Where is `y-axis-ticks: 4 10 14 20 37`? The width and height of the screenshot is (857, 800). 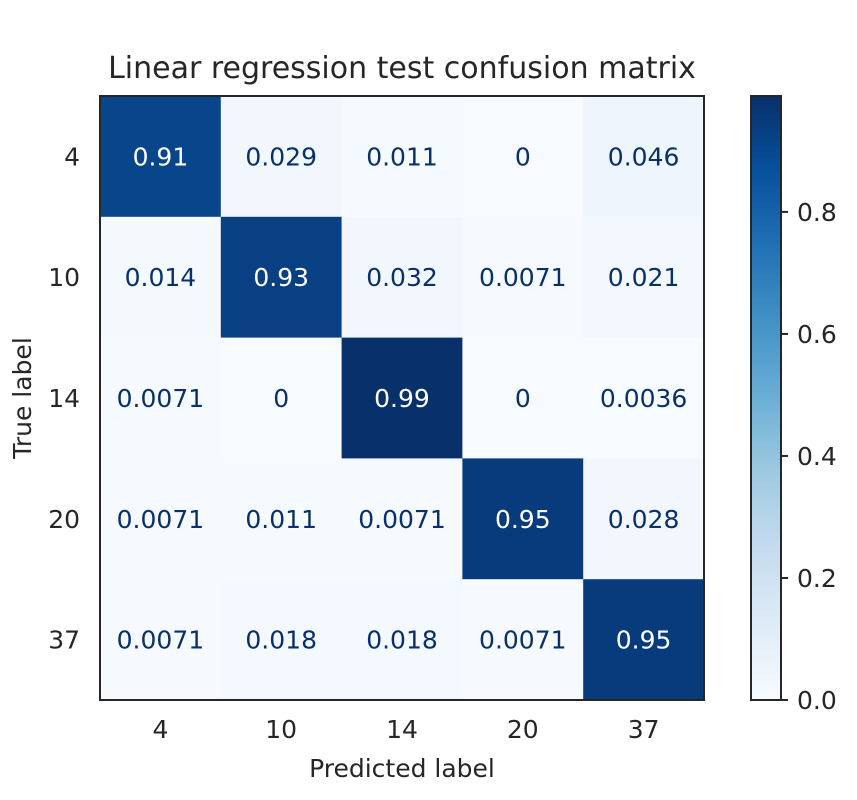
y-axis-ticks: 4 10 14 20 37 is located at coordinates (64, 398).